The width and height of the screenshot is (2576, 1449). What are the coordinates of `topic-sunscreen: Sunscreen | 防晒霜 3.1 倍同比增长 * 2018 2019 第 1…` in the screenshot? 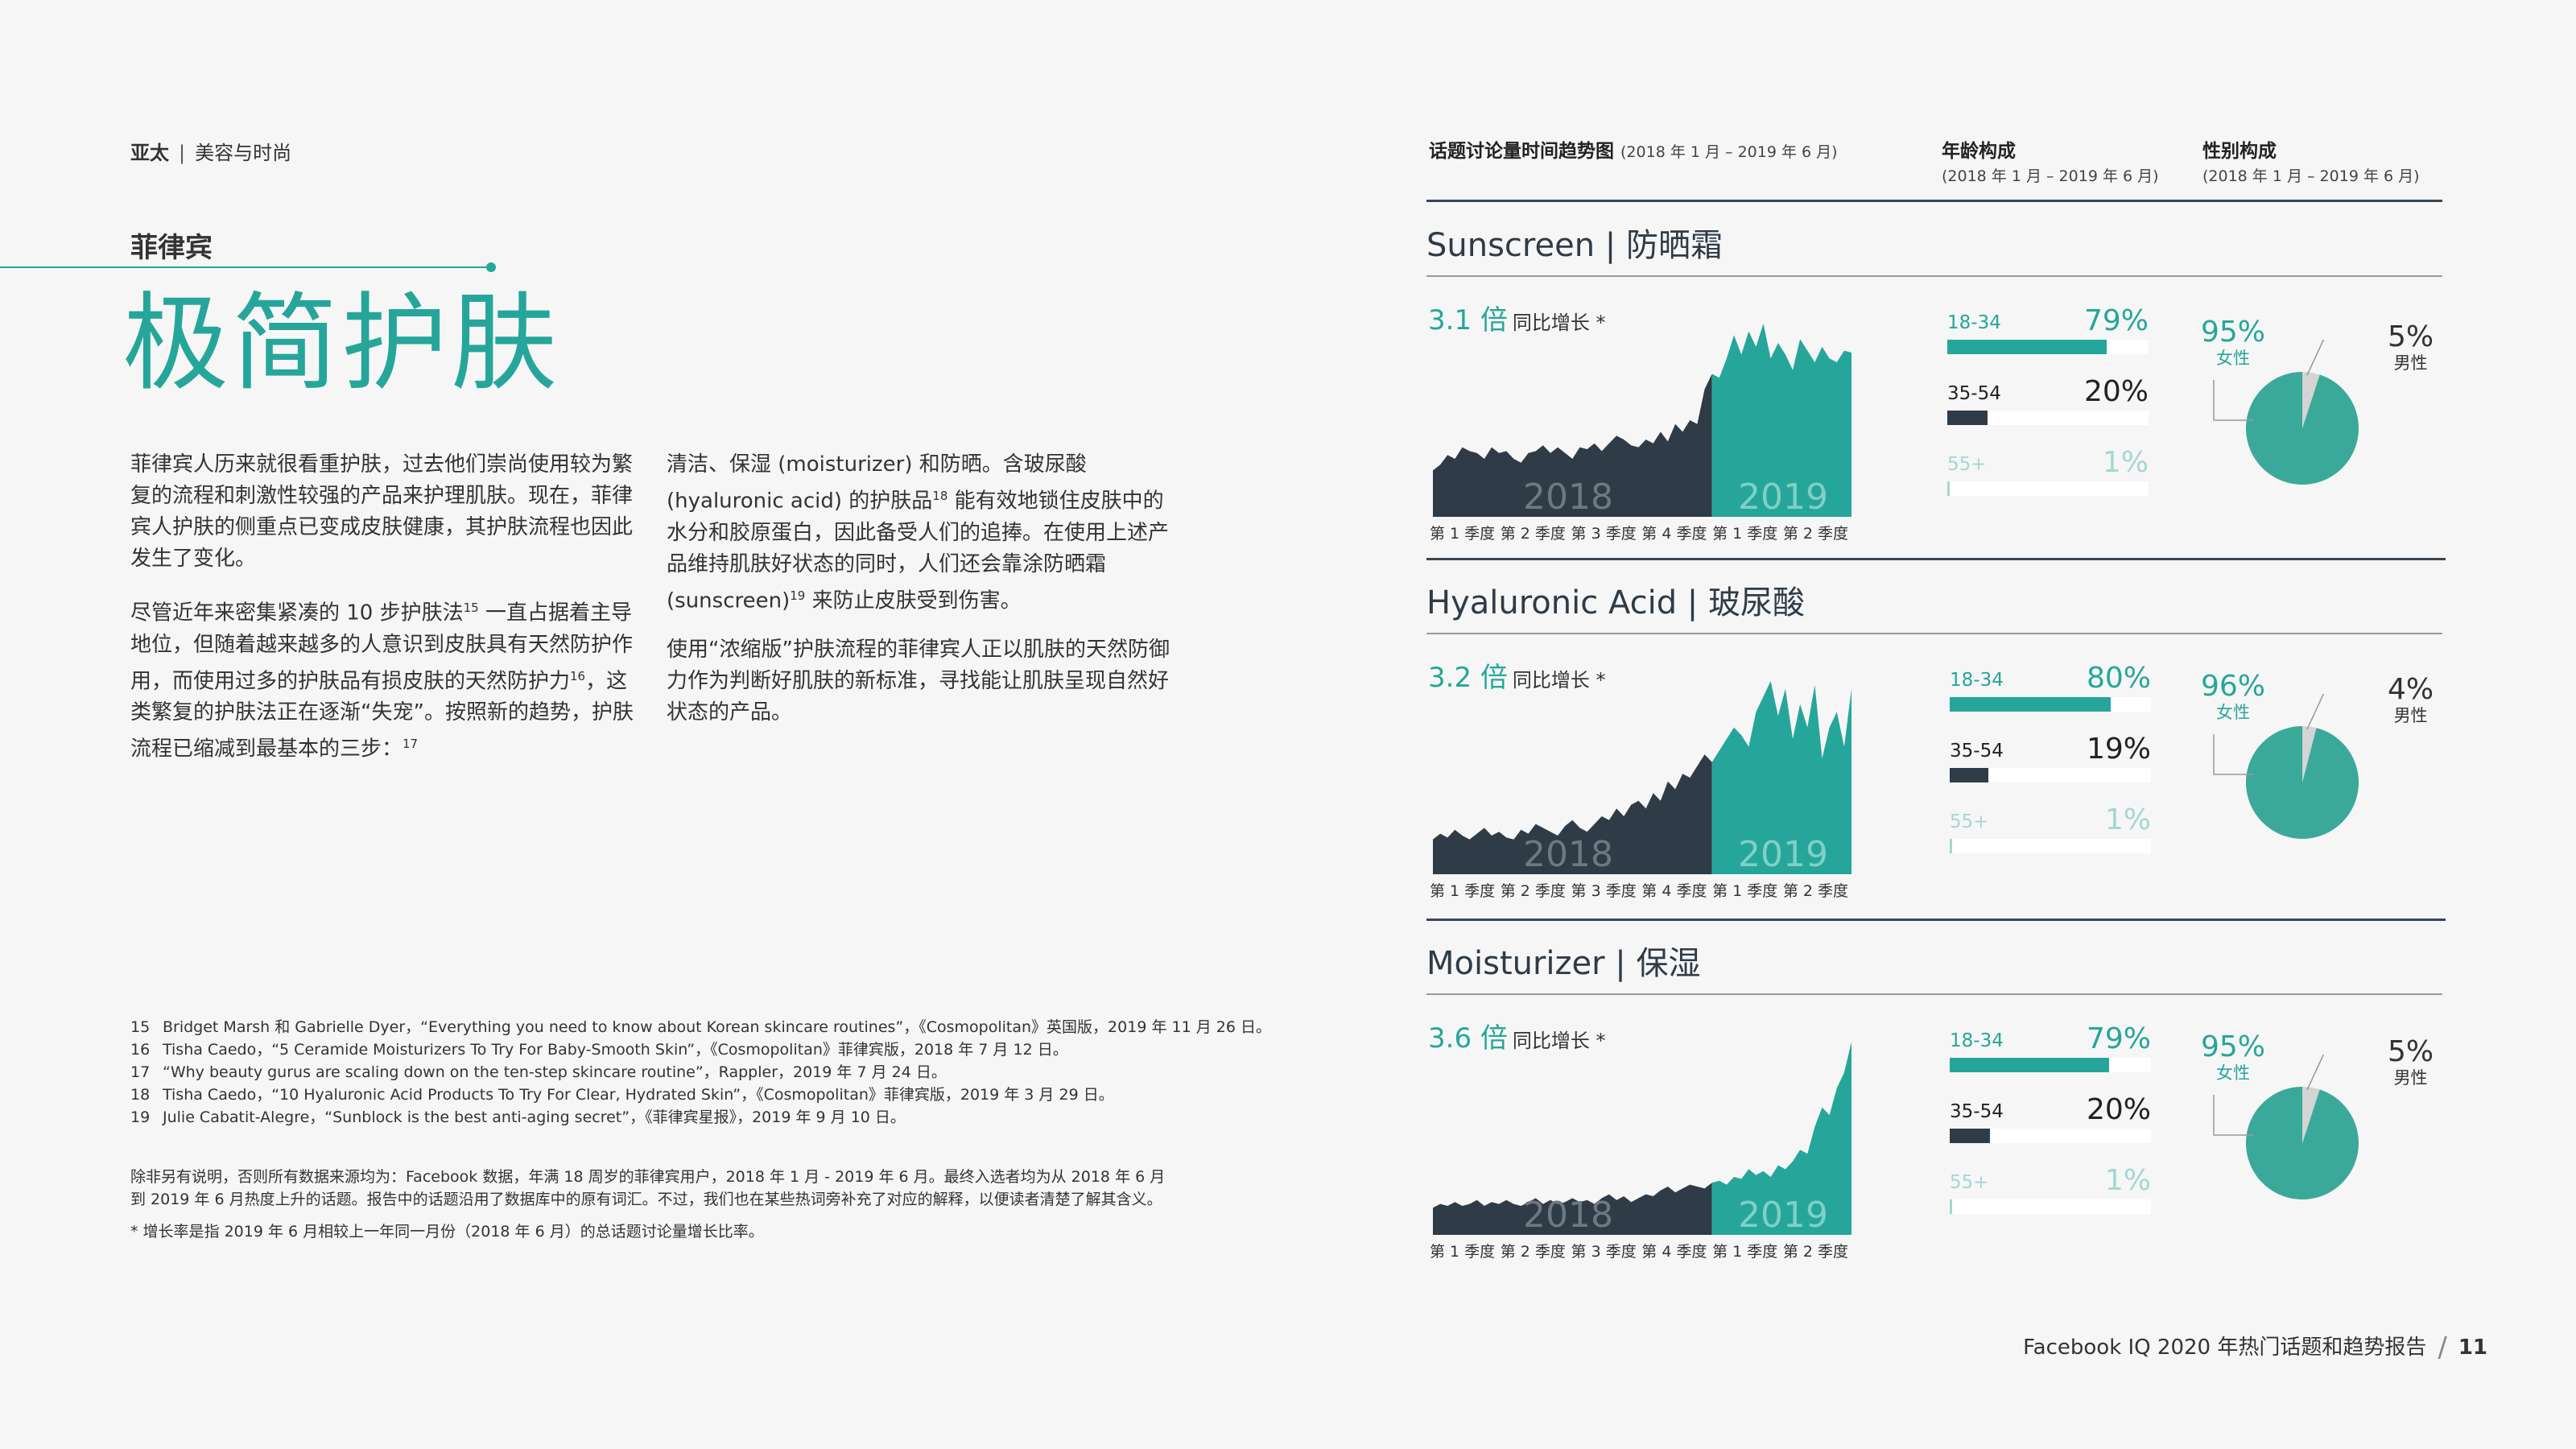 It's located at (1936, 381).